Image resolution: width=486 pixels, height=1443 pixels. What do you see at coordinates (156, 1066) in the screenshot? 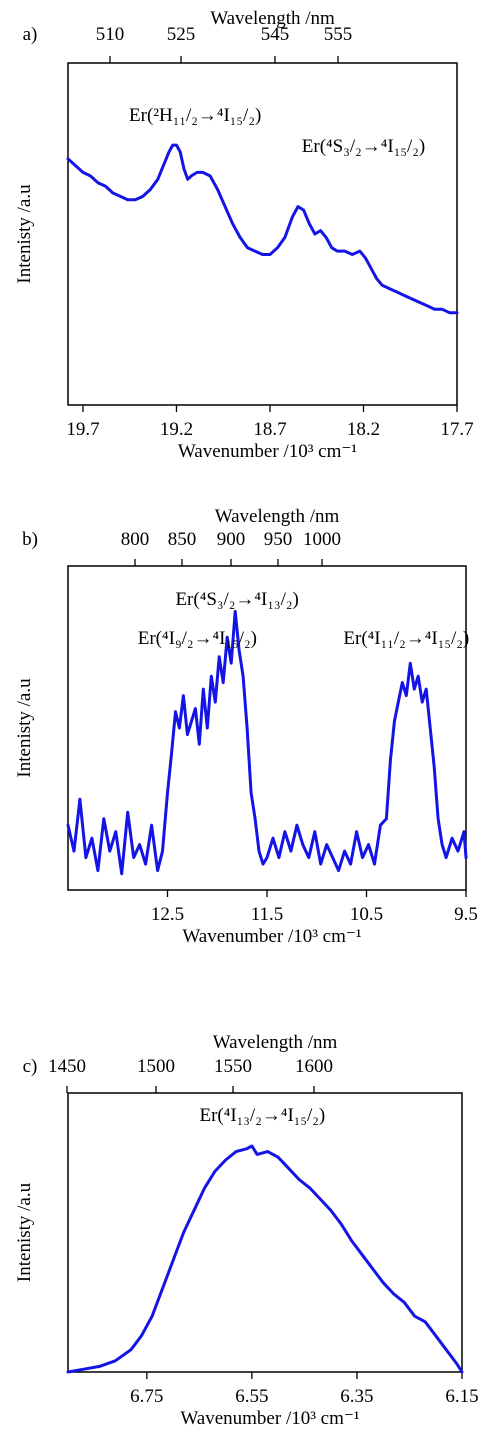
I see `top-tick-label: 1500` at bounding box center [156, 1066].